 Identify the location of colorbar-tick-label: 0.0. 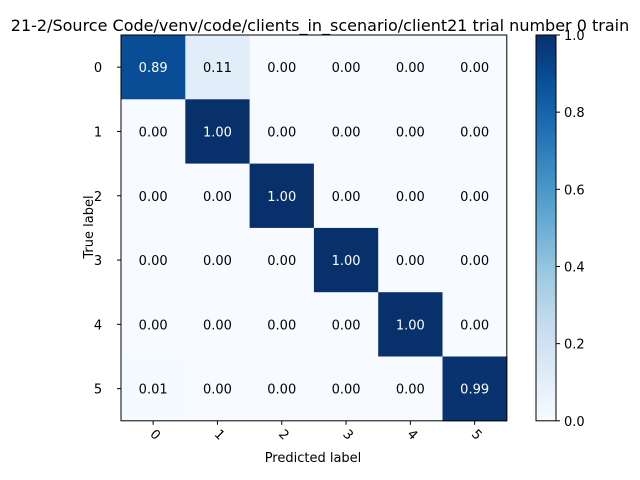
(574, 422).